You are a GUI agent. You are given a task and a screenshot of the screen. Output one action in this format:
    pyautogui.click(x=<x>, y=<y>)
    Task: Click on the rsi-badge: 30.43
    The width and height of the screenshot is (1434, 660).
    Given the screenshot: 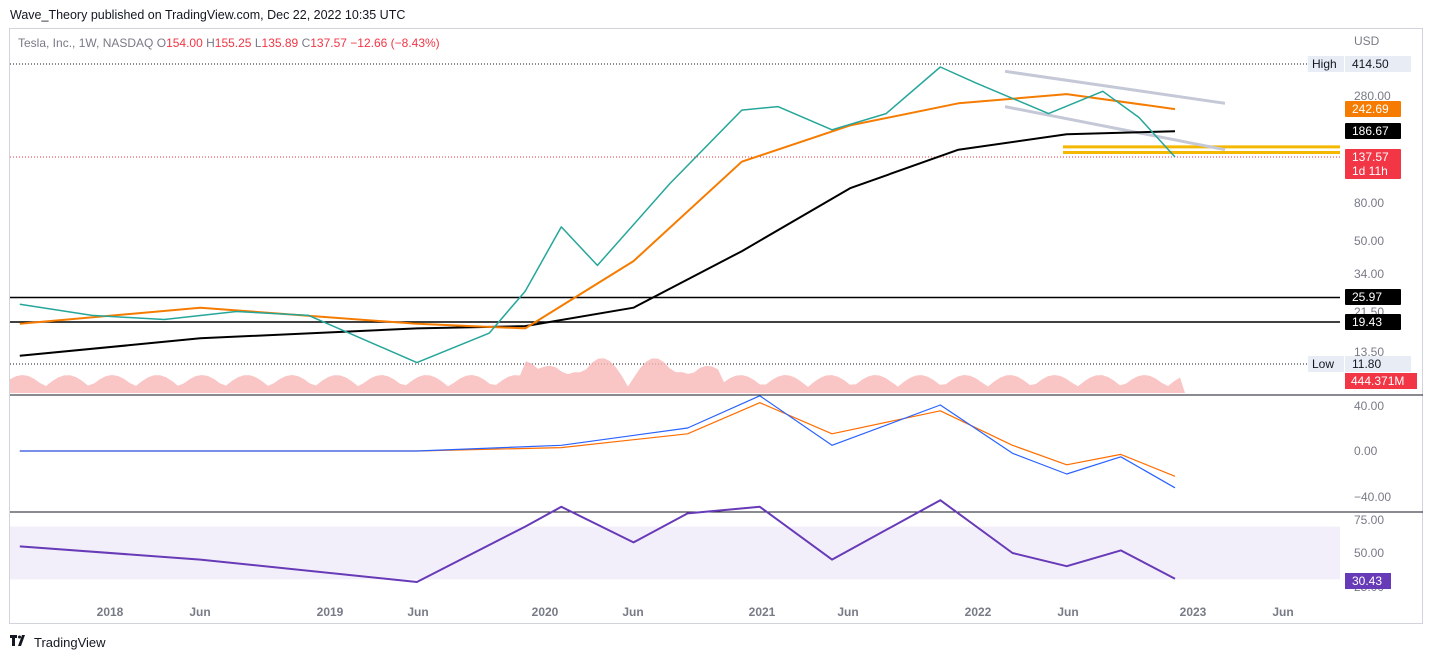 What is the action you would take?
    pyautogui.click(x=1367, y=581)
    